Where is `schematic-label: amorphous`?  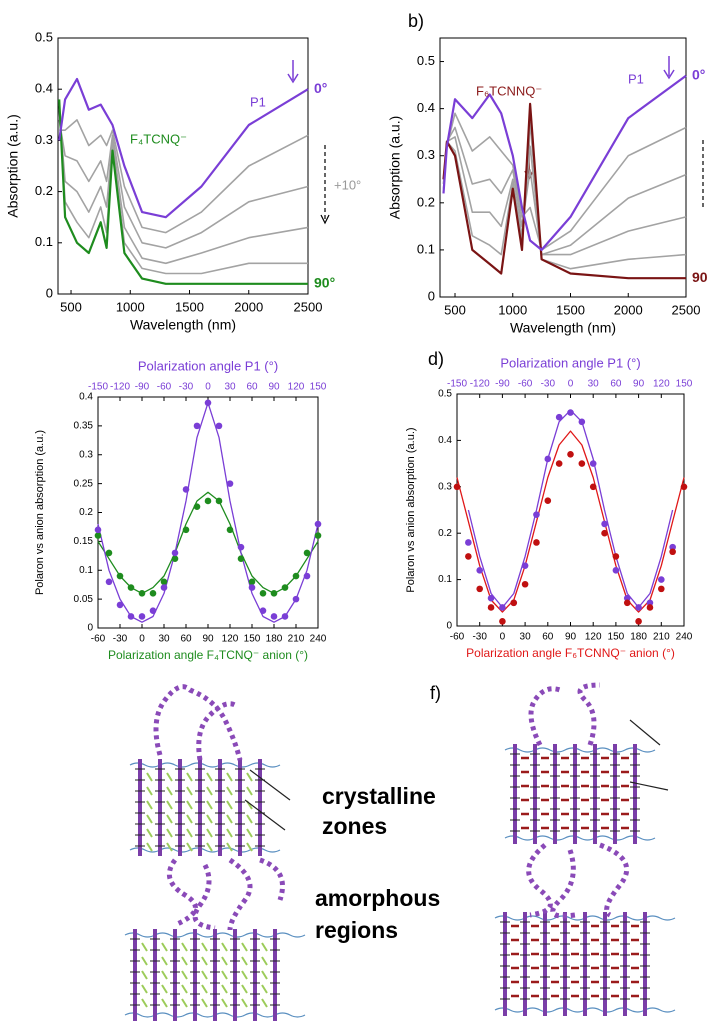
schematic-label: amorphous is located at coordinates (377, 898).